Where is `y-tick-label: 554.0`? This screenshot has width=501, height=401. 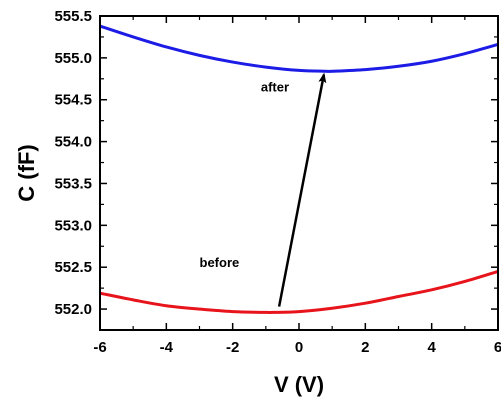 y-tick-label: 554.0 is located at coordinates (73, 142).